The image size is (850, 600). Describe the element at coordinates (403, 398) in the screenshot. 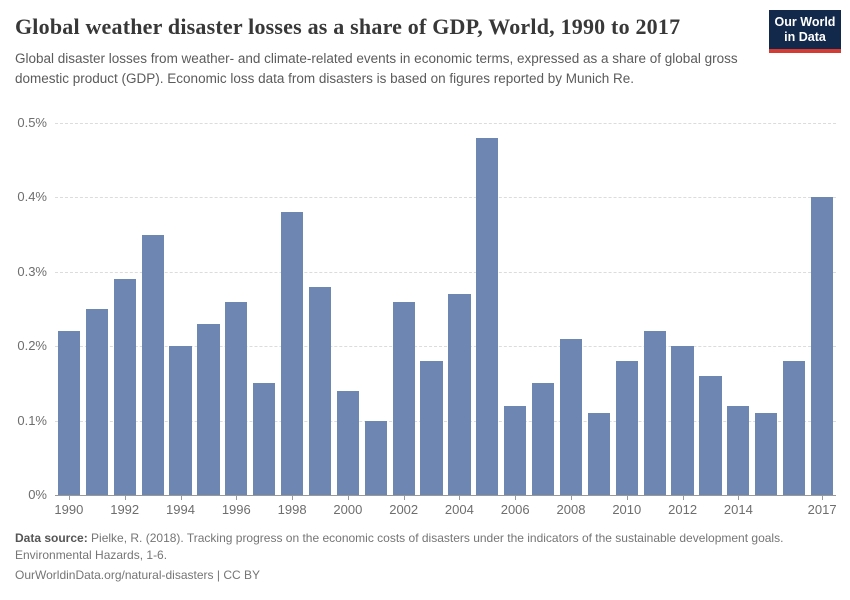

I see `bar-2002` at that location.